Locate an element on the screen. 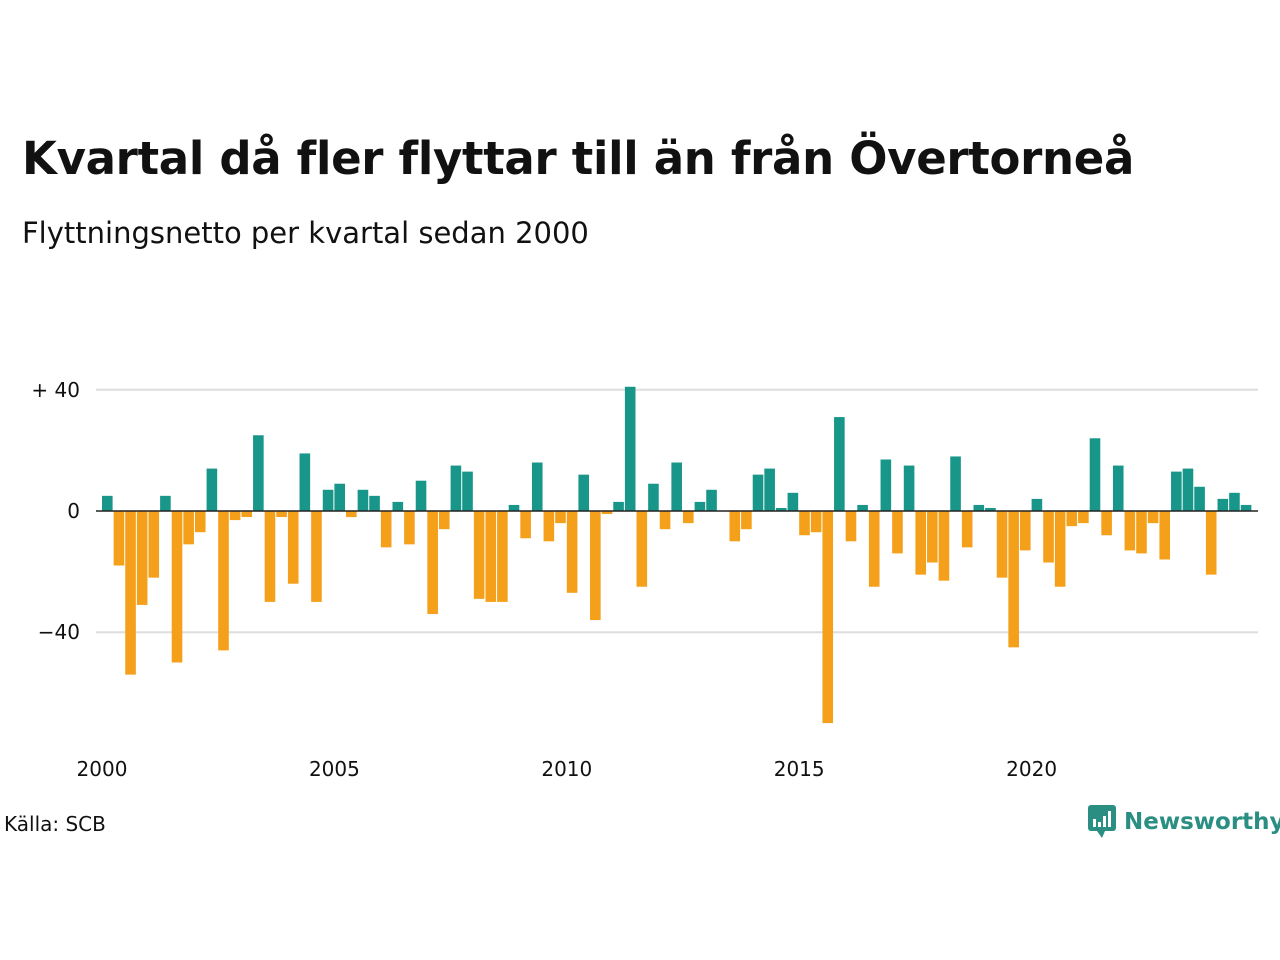 Image resolution: width=1280 pixels, height=960 pixels. chart-subtitle: Flyttningsnetto per kvartal sedan 2000 is located at coordinates (305, 233).